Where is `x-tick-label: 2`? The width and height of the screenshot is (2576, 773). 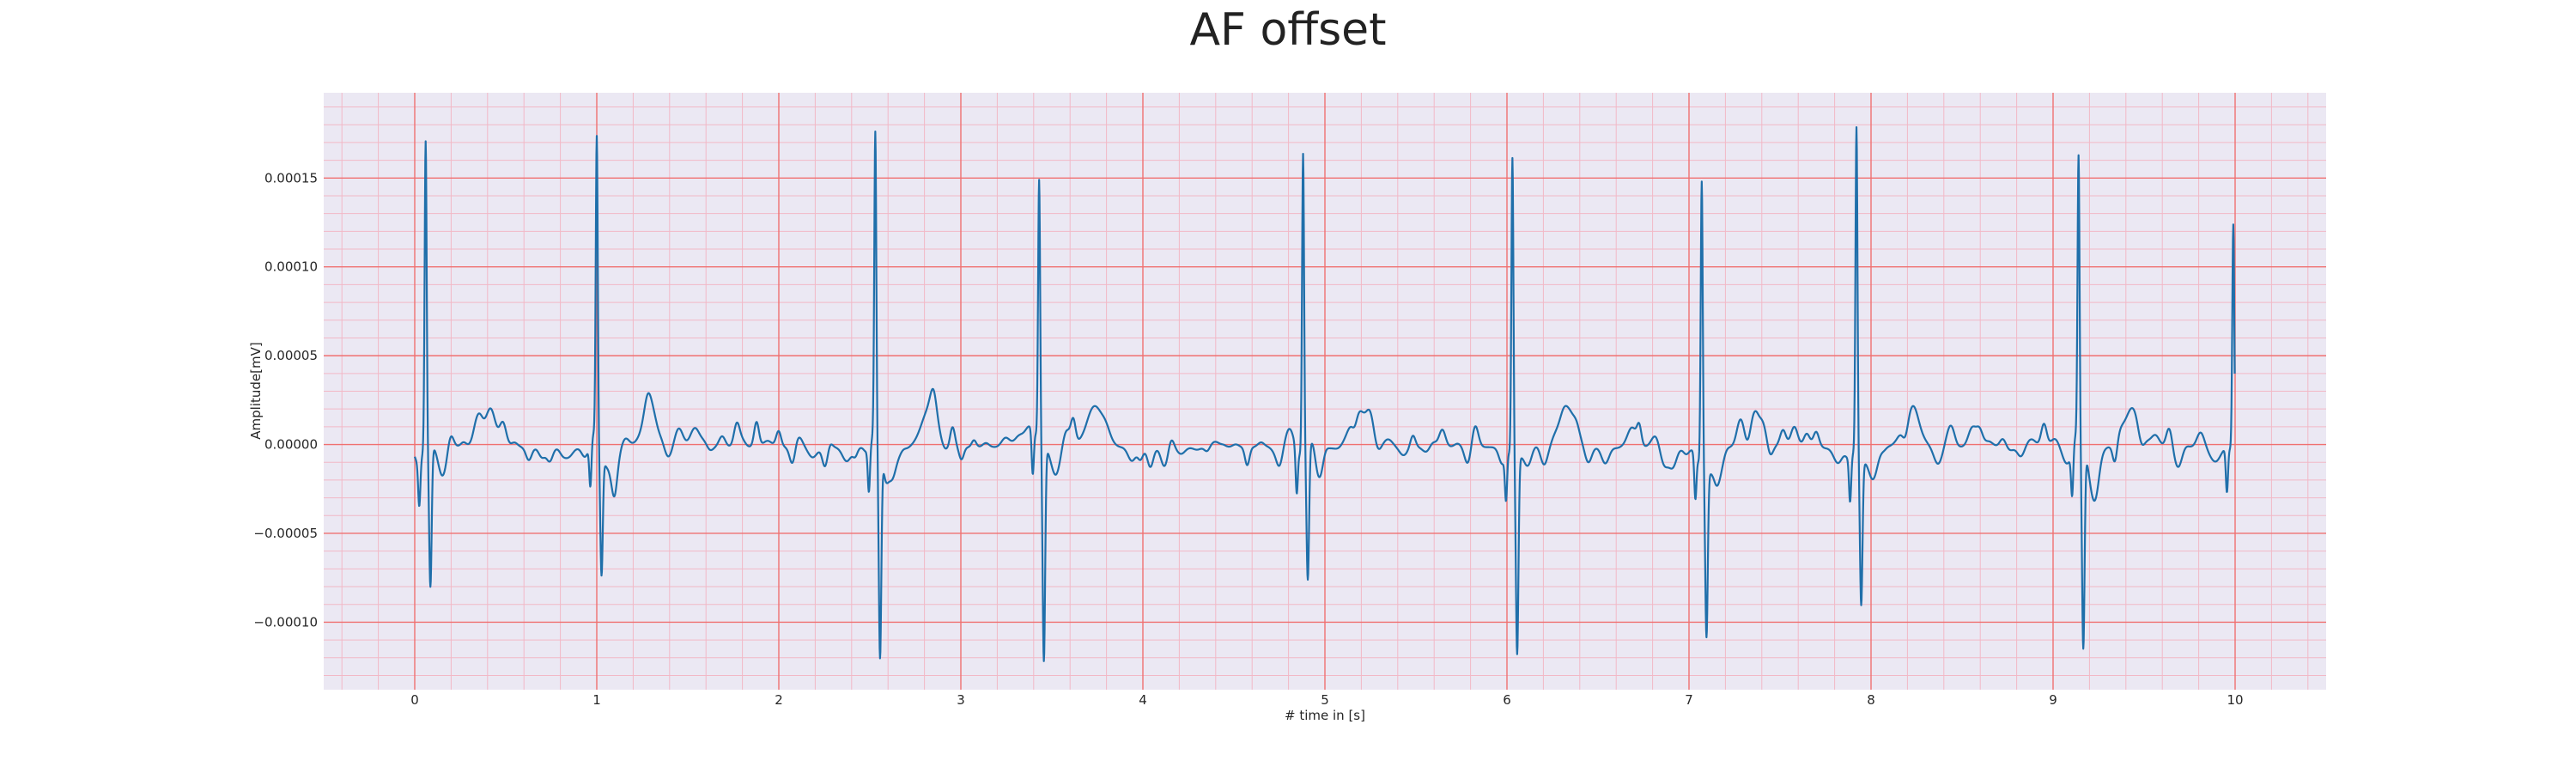
x-tick-label: 2 is located at coordinates (779, 700).